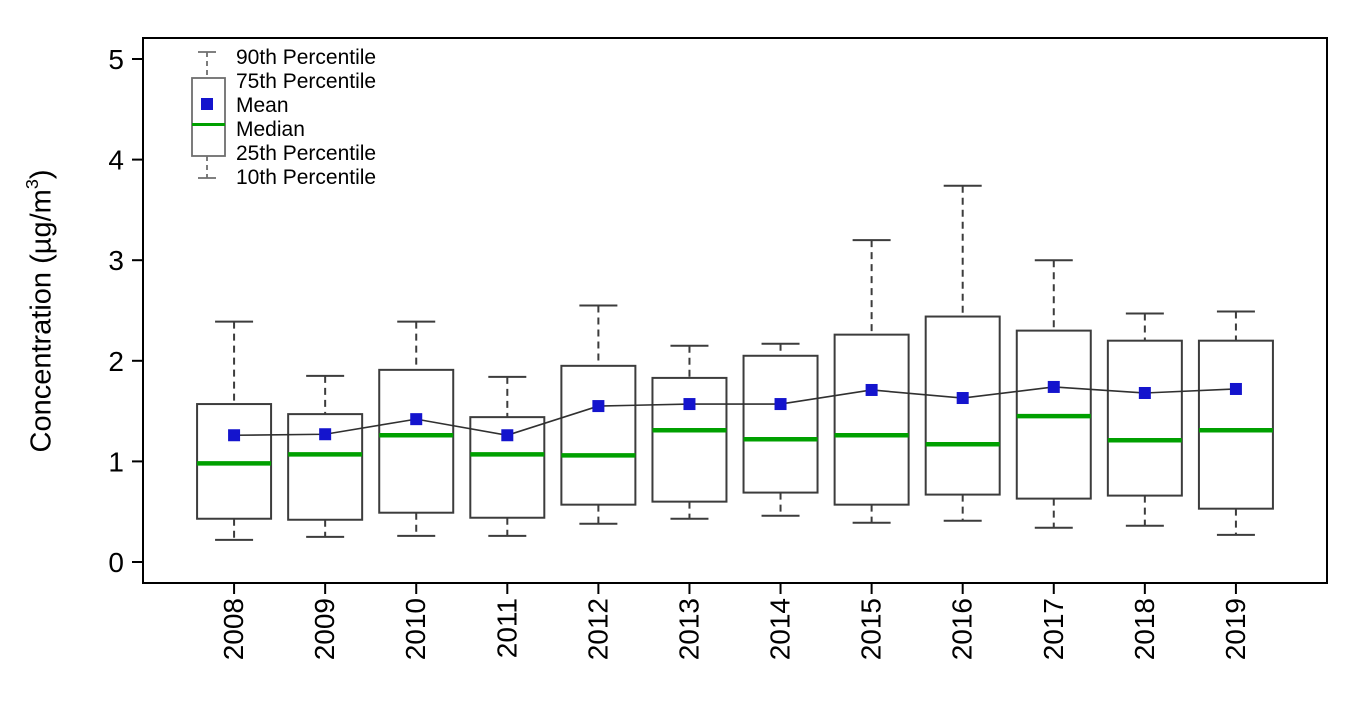 The image size is (1354, 702). What do you see at coordinates (780, 629) in the screenshot?
I see `x-tick-label-2014: 2014` at bounding box center [780, 629].